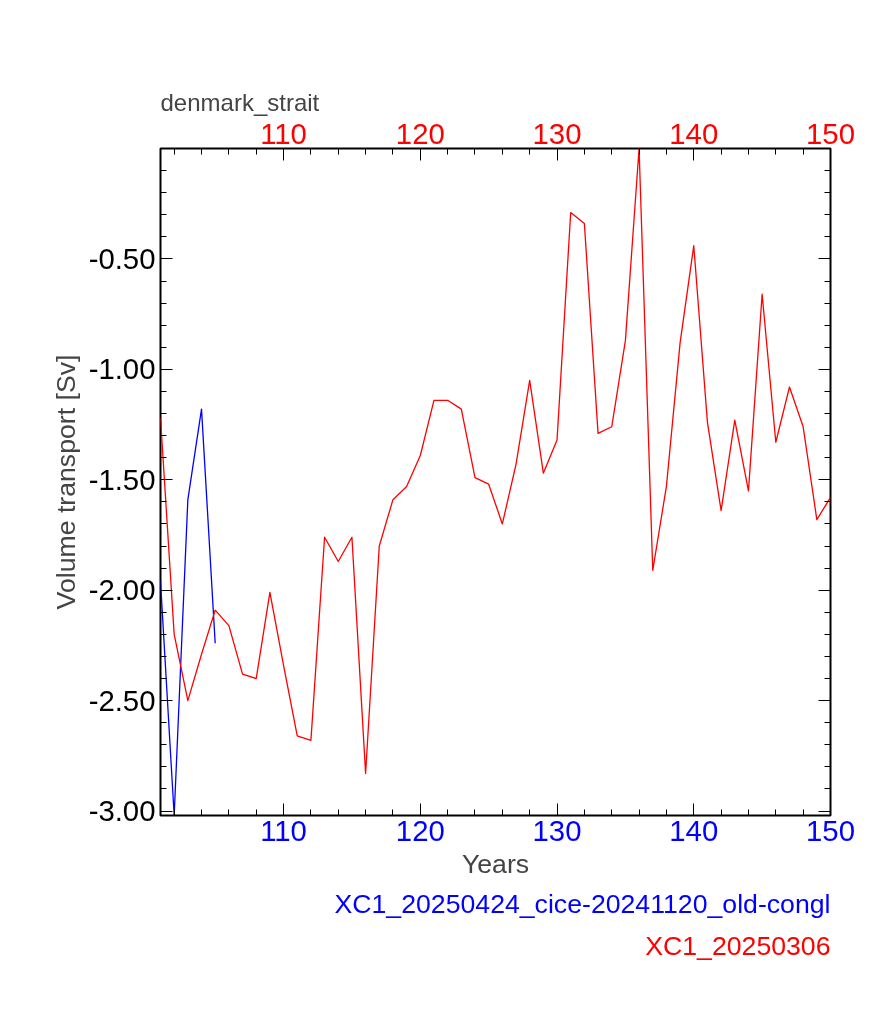 The image size is (875, 1035). I want to click on x-axis-title: Years, so click(495, 863).